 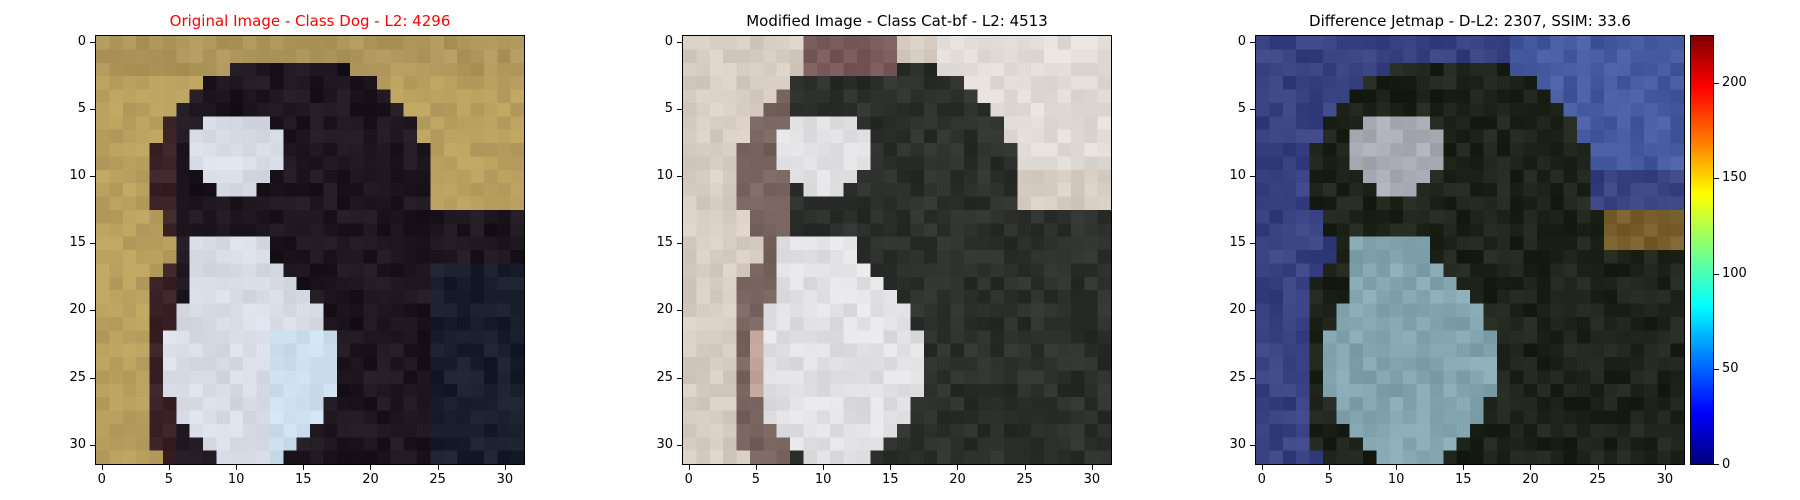 I want to click on colorbar-tick-label: 0, so click(x=1726, y=464).